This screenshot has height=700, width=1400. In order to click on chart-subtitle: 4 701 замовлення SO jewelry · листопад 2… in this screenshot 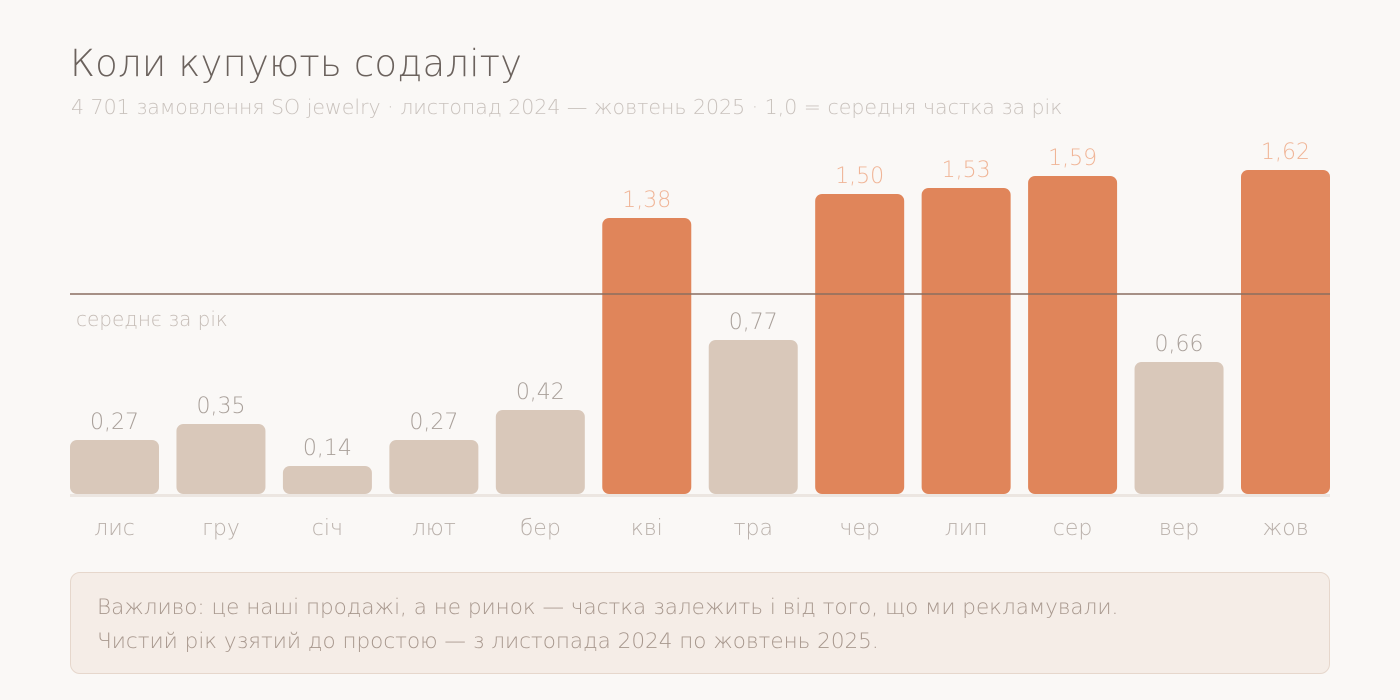, I will do `click(567, 107)`.